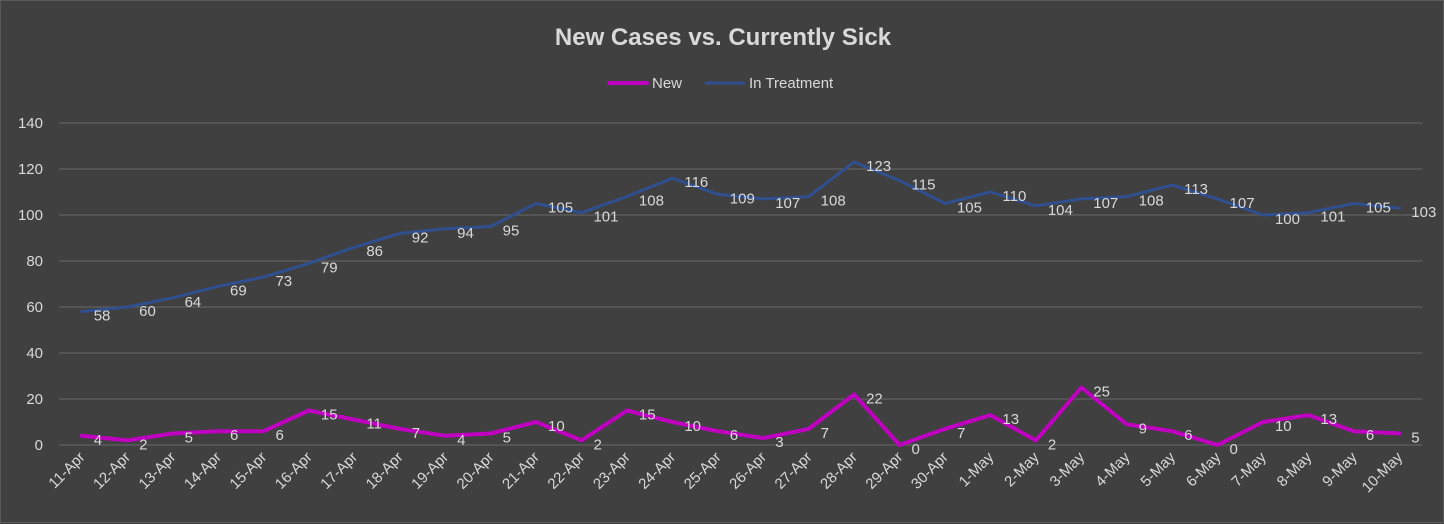 This screenshot has width=1444, height=524. Describe the element at coordinates (667, 83) in the screenshot. I see `legend-label: New` at that location.